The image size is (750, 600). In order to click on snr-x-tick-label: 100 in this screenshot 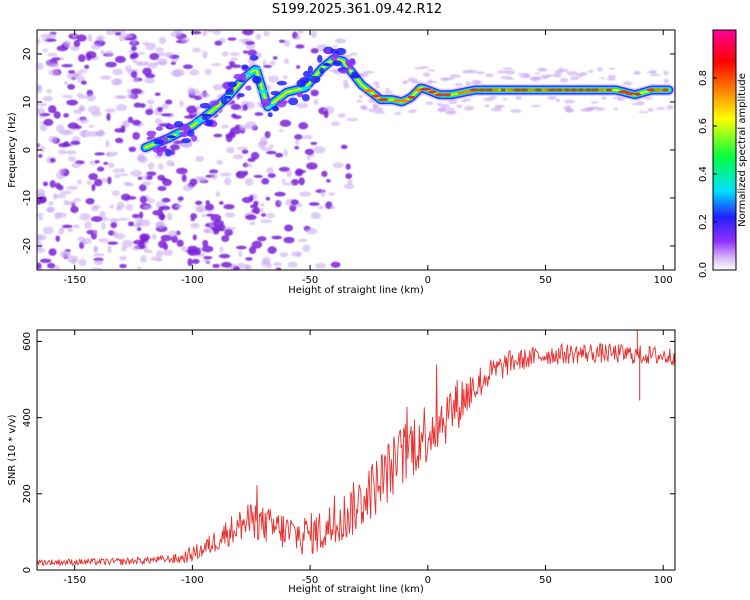, I will do `click(663, 580)`.